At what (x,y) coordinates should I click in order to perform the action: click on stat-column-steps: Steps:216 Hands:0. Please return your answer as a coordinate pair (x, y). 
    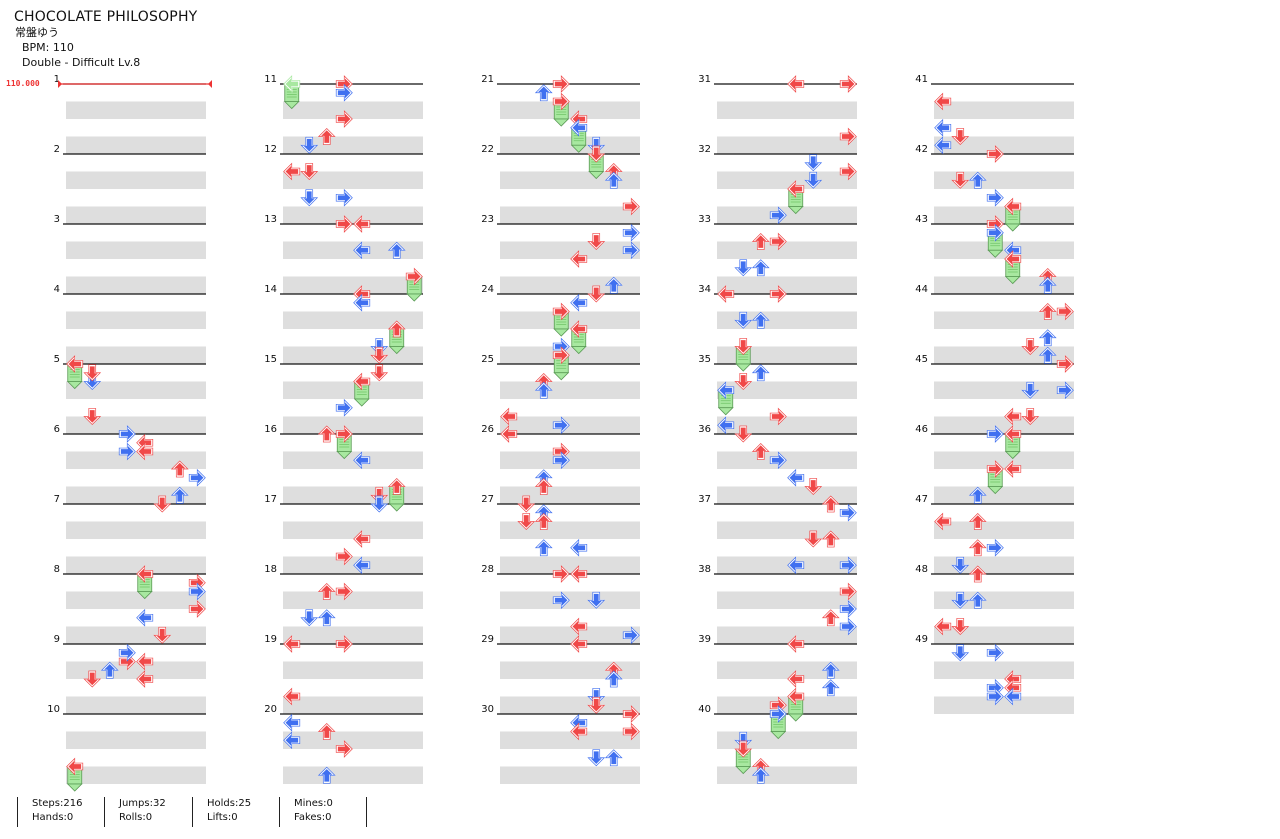
    Looking at the image, I should click on (49, 812).